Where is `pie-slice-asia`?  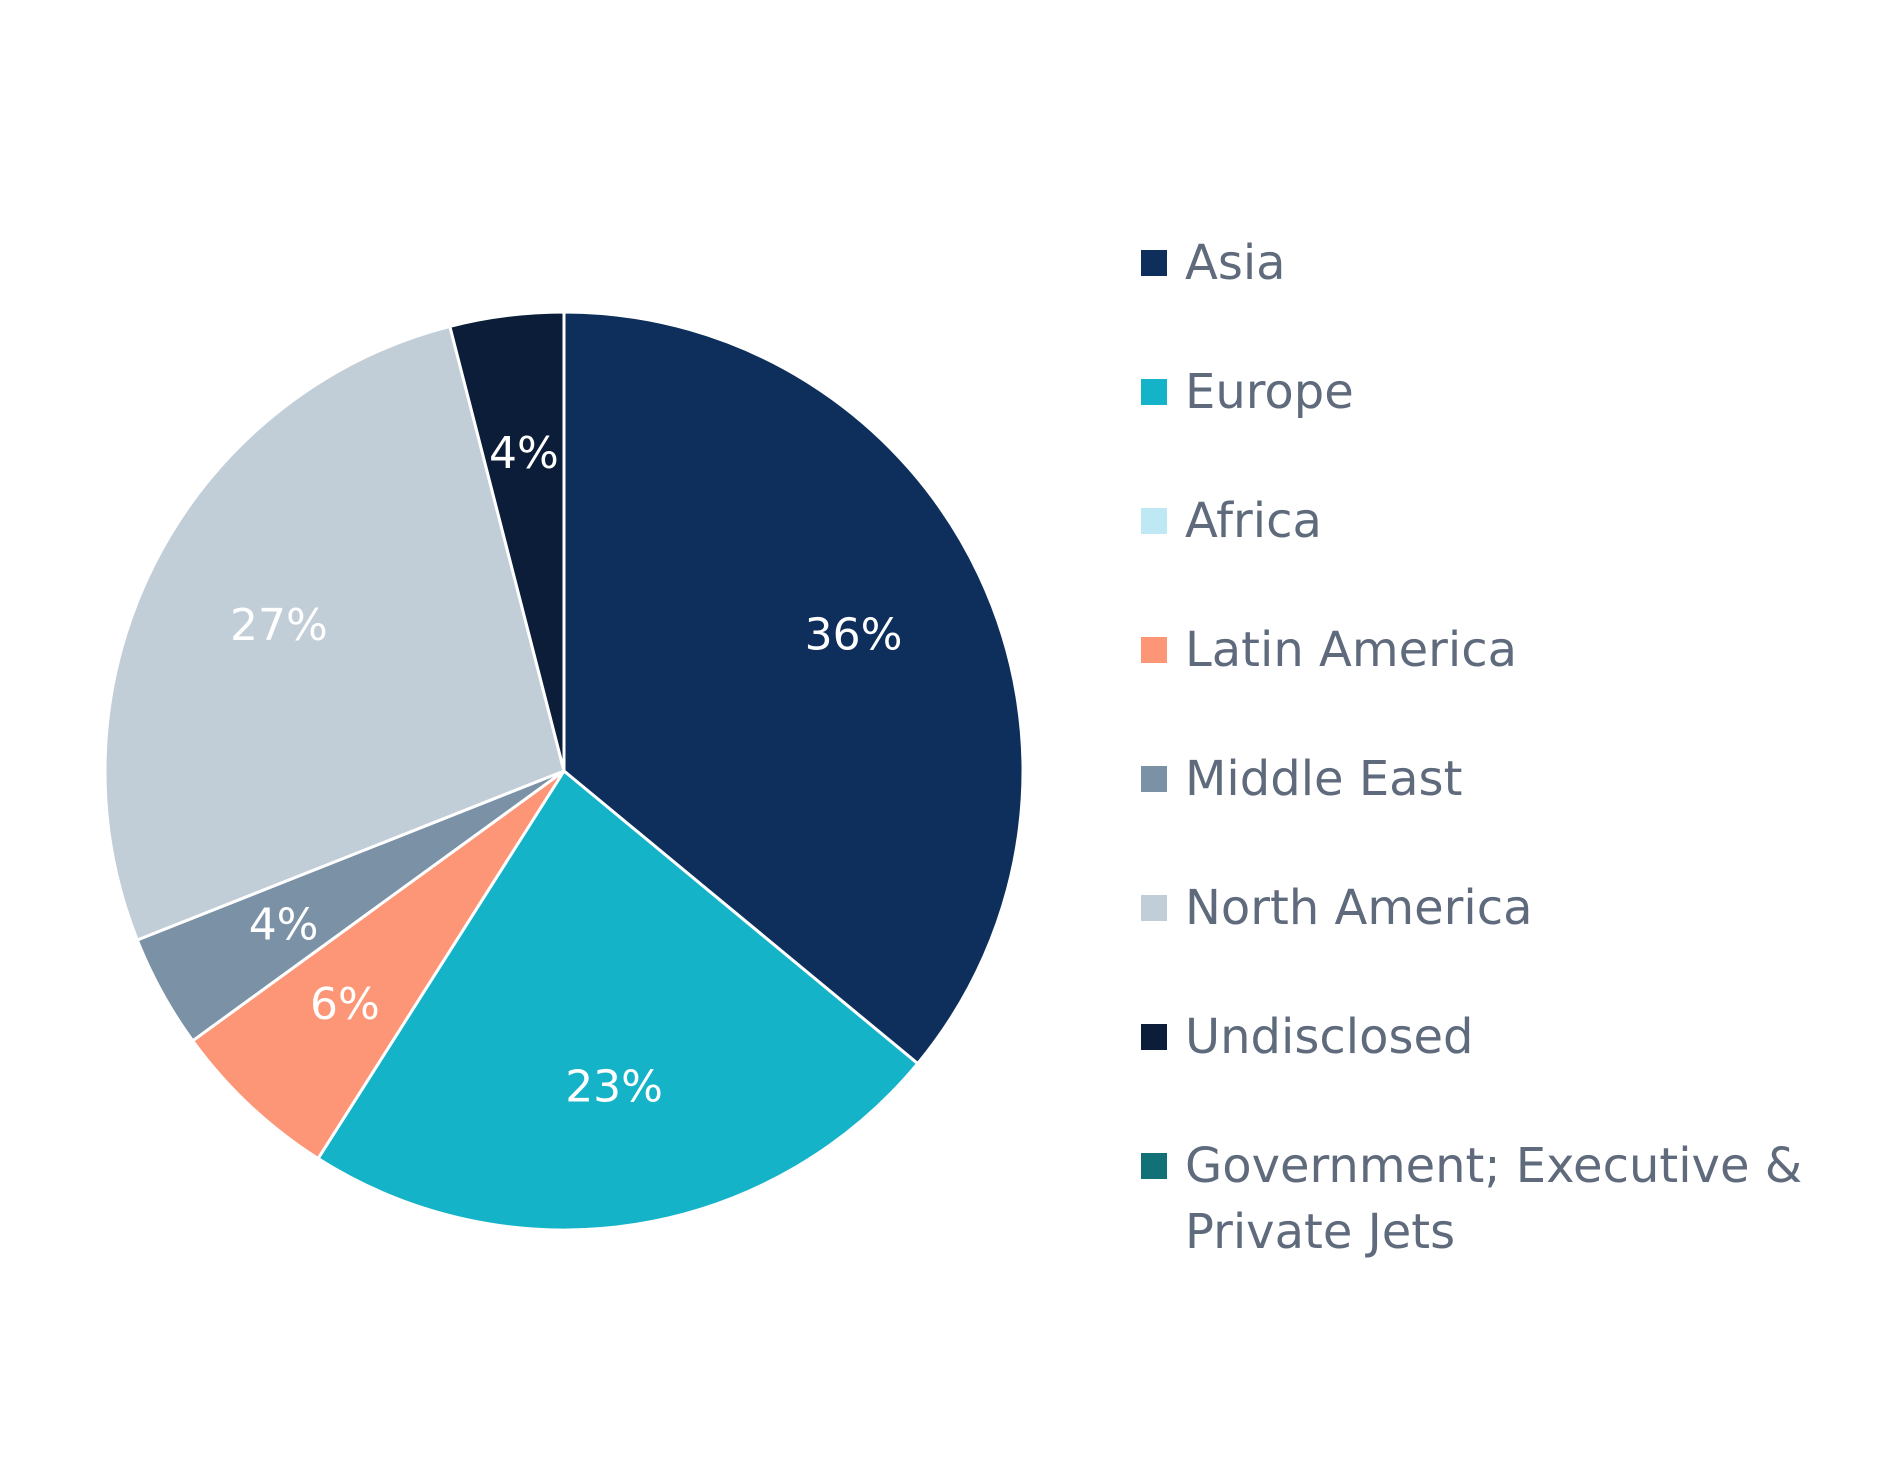
pie-slice-asia is located at coordinates (793, 688).